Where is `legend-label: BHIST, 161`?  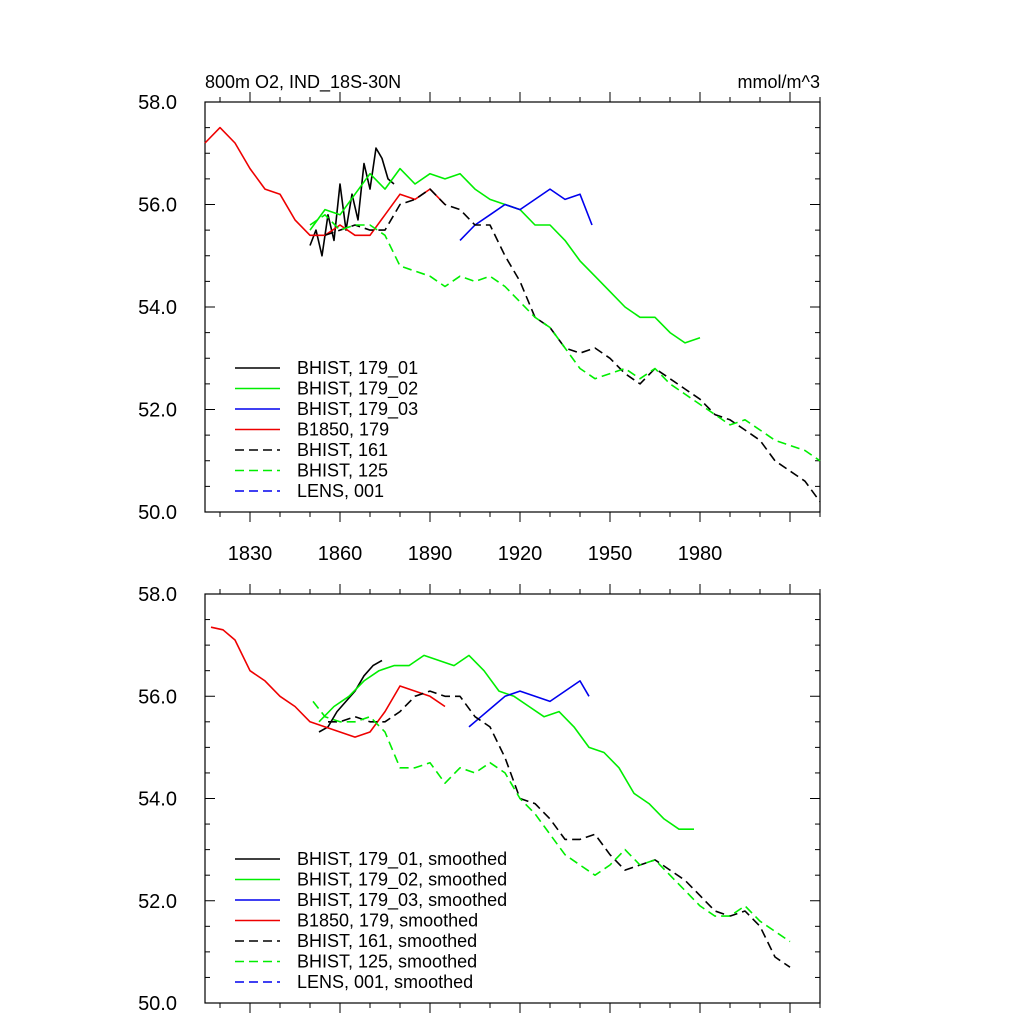
legend-label: BHIST, 161 is located at coordinates (342, 450).